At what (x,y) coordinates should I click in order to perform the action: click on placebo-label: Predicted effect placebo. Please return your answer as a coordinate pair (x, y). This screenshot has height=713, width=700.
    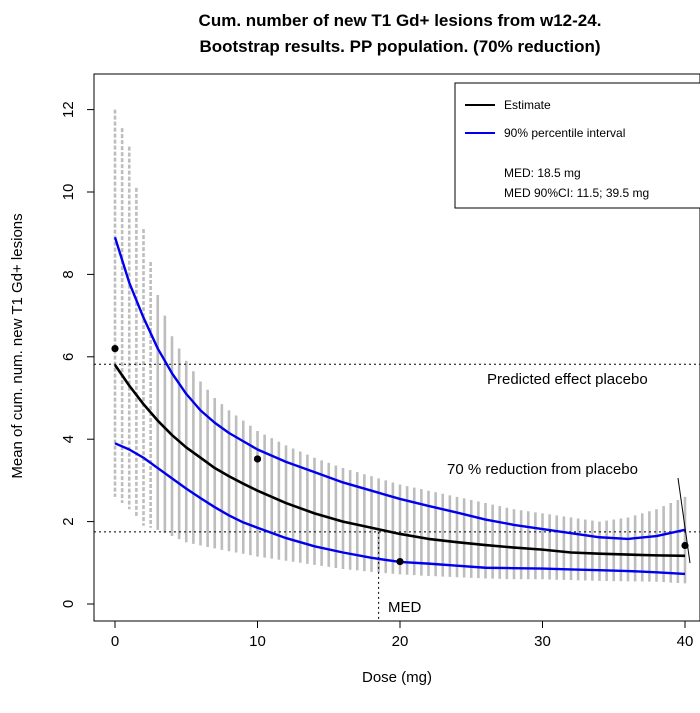
    Looking at the image, I should click on (567, 379).